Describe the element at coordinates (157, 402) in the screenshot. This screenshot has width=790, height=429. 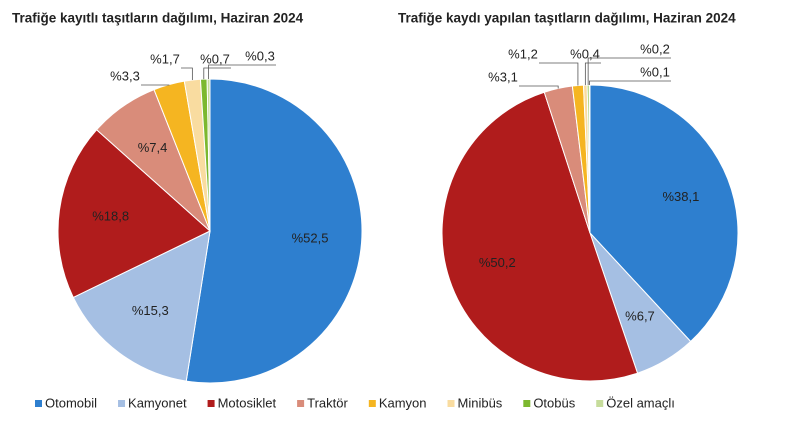
I see `legend-label: Kamyonet` at that location.